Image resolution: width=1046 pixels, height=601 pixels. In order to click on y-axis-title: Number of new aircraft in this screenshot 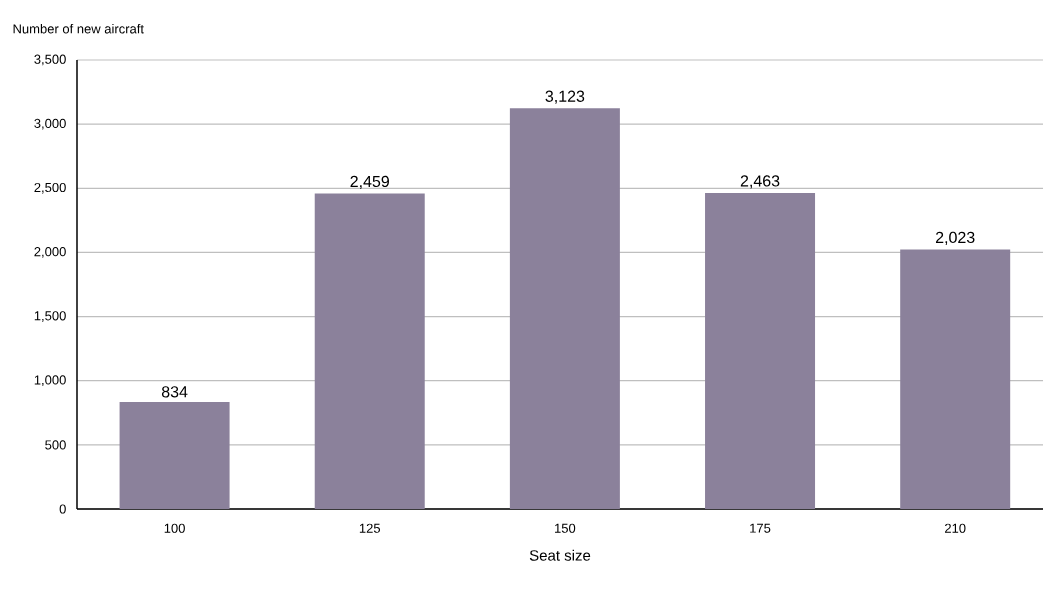, I will do `click(78, 28)`.